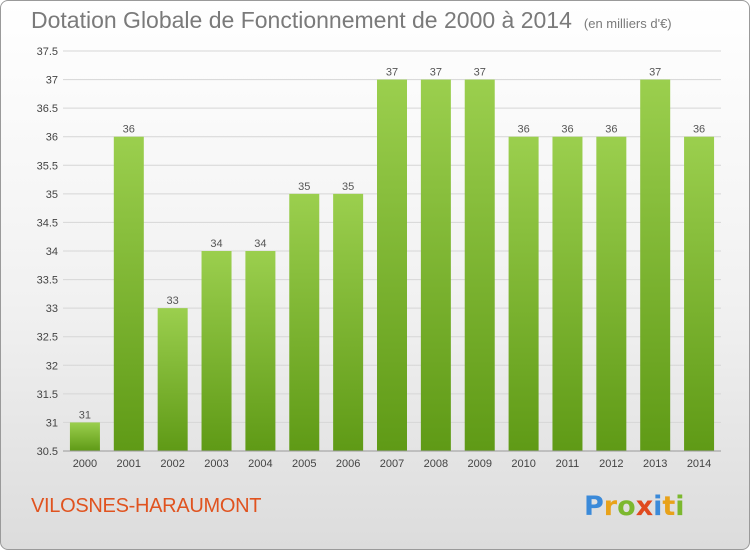  Describe the element at coordinates (304, 464) in the screenshot. I see `x-tick-label-2005: 2005` at that location.